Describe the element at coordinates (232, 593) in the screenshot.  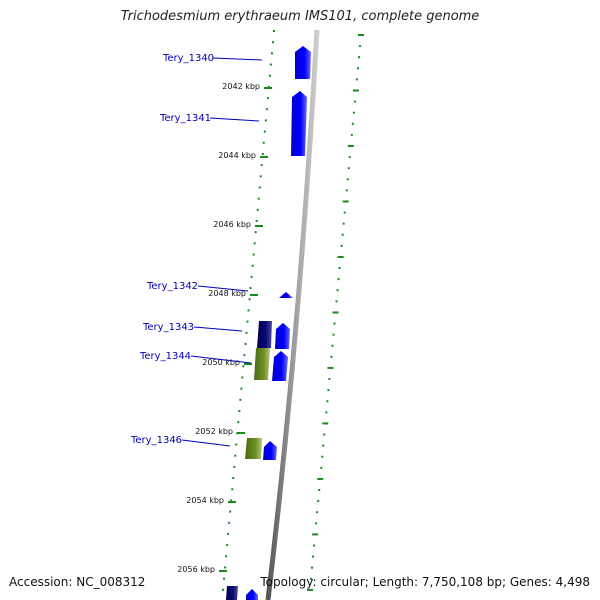
I see `gene-box-partial-reverse` at that location.